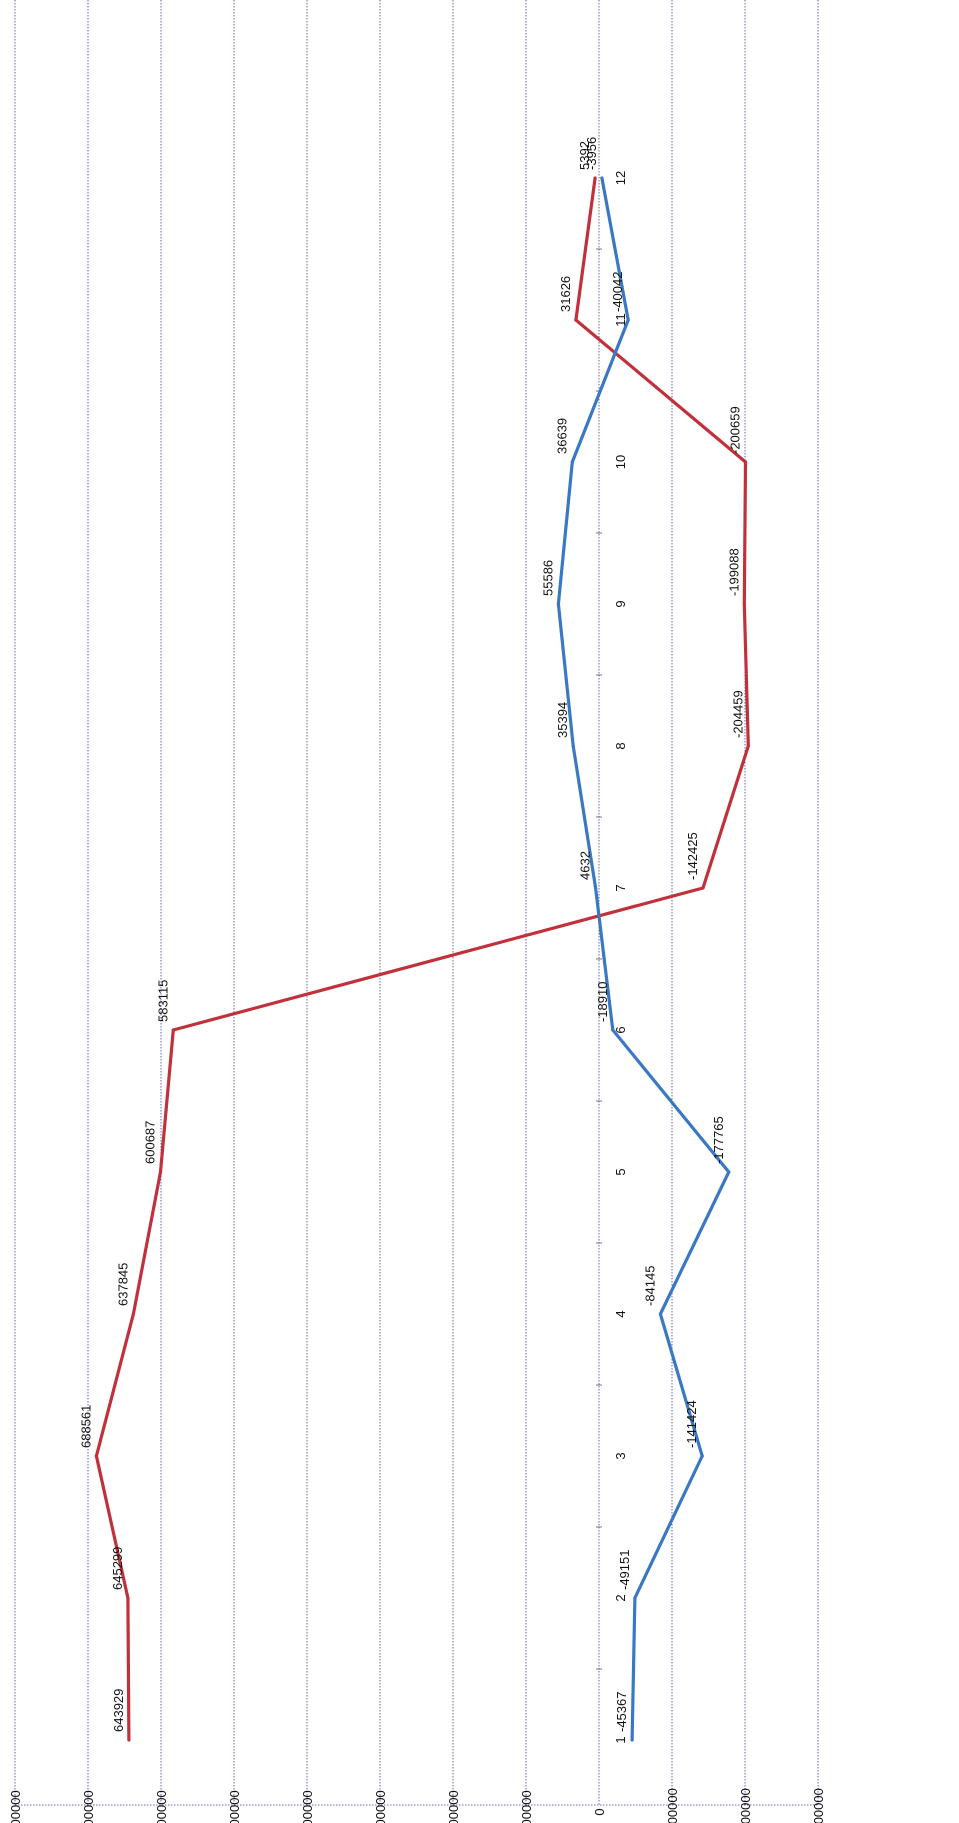  Describe the element at coordinates (620, 1171) in the screenshot. I see `x-tick-label: 5` at that location.